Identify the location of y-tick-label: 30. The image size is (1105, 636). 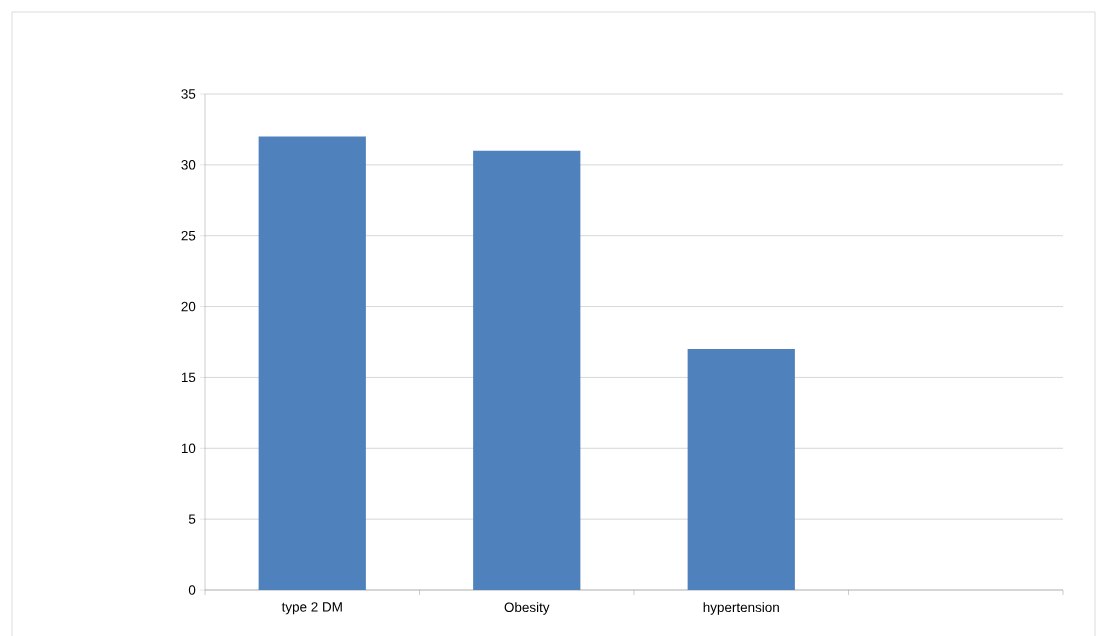
(188, 165).